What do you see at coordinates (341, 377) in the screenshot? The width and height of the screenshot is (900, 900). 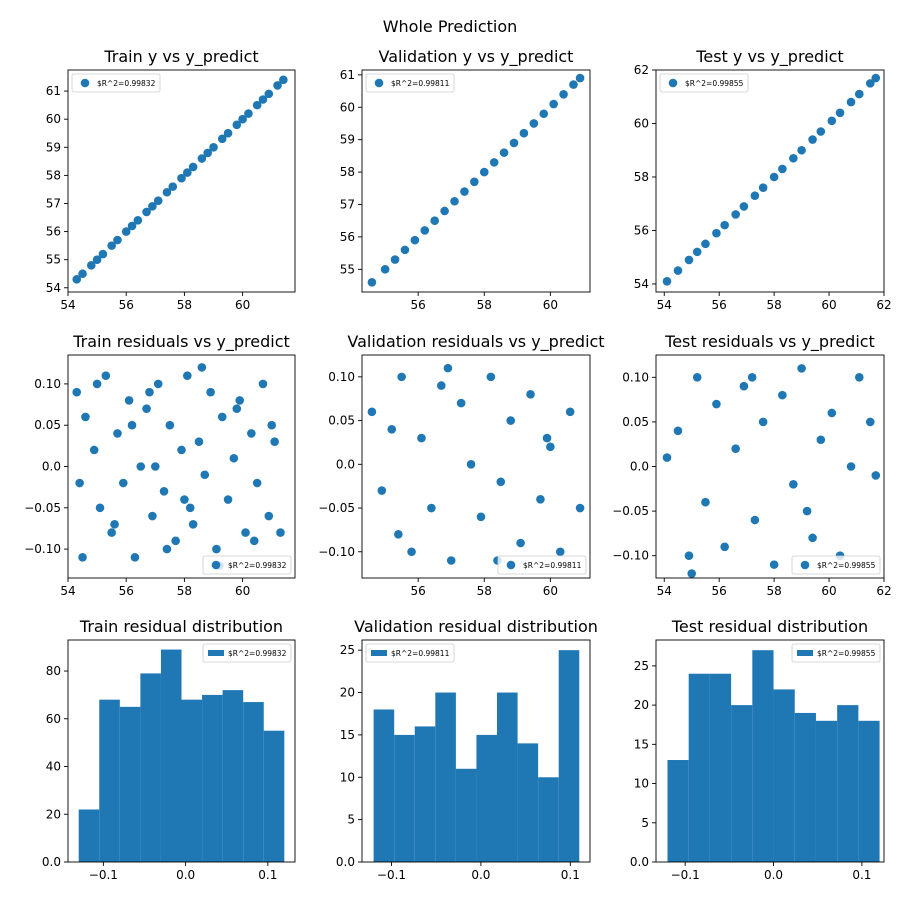 I see `y-tick-label: 0.10` at bounding box center [341, 377].